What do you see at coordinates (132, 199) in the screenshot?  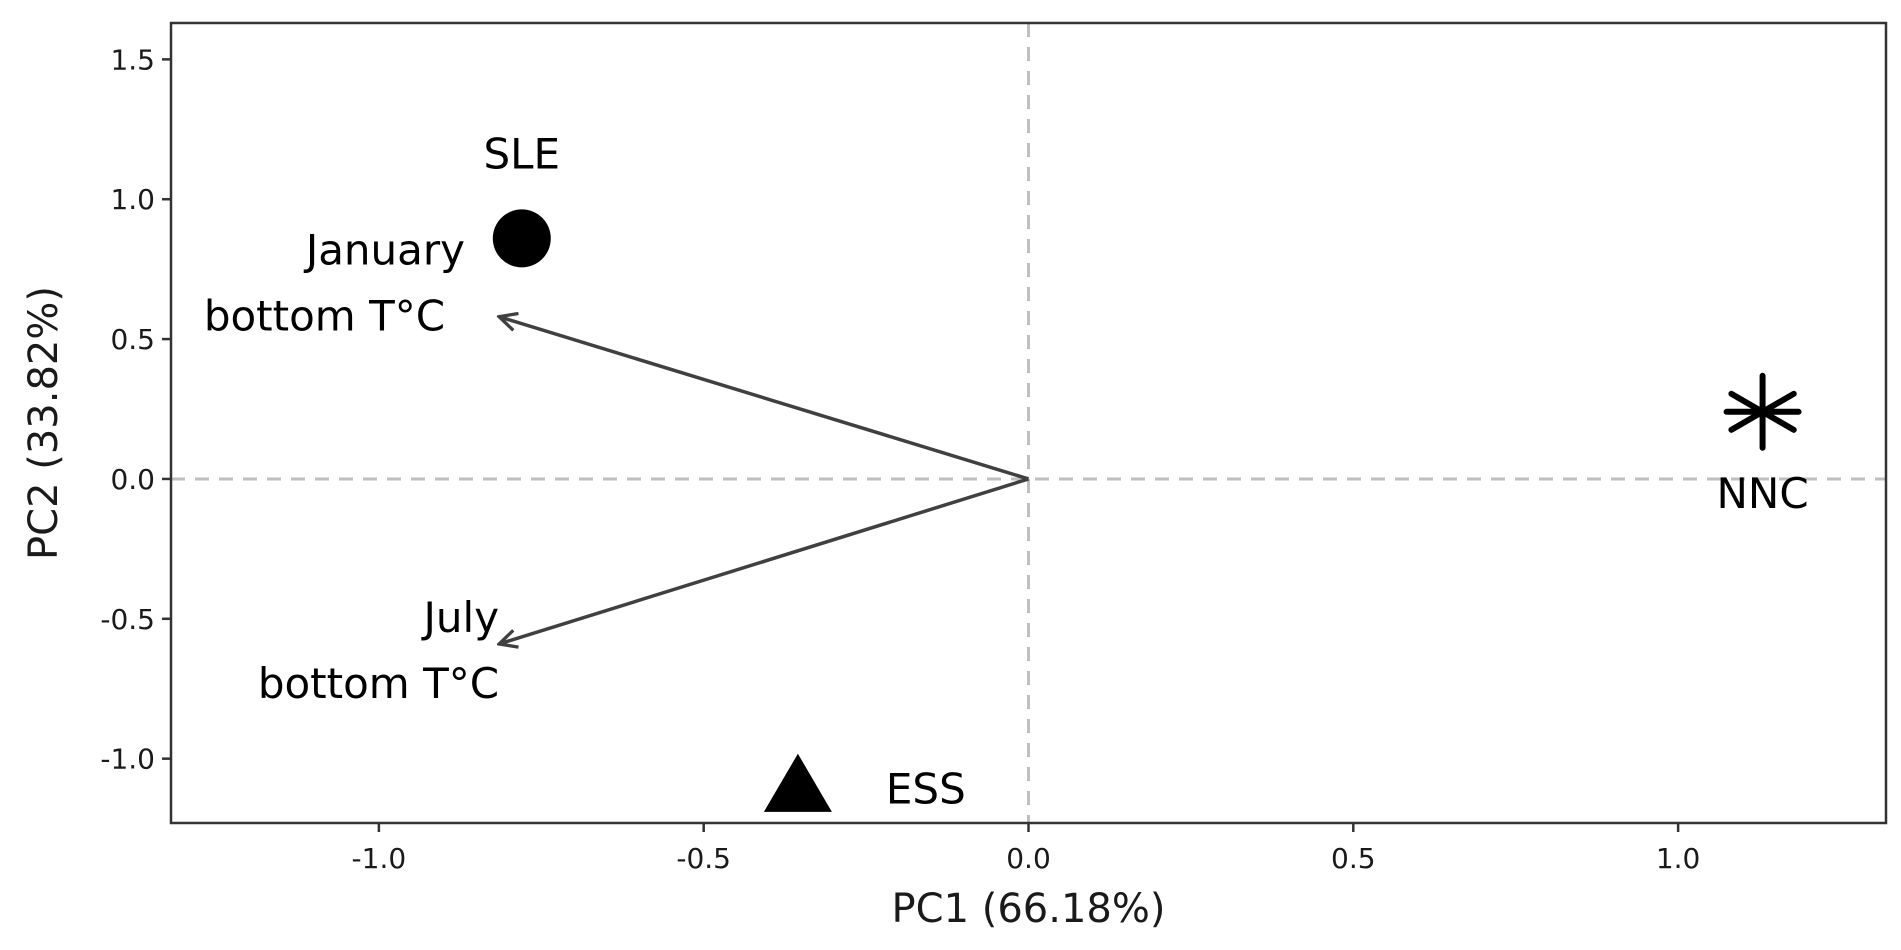 I see `y-tick-label: 1.0` at bounding box center [132, 199].